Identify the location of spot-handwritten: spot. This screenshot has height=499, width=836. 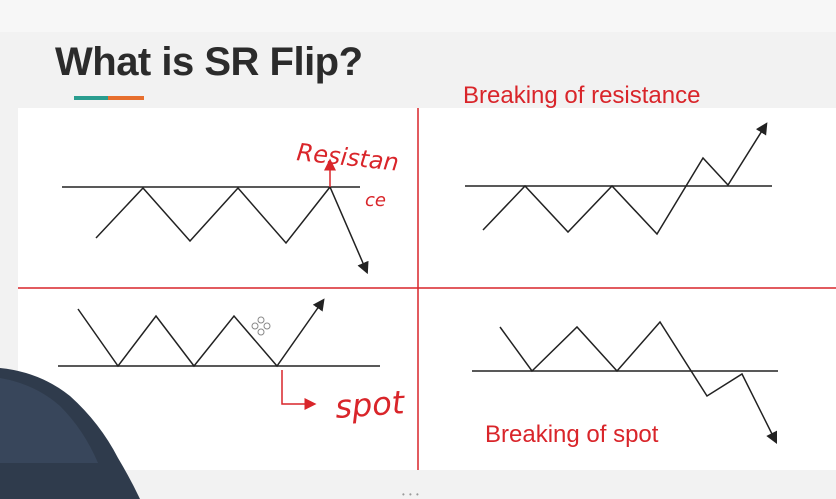
(370, 404).